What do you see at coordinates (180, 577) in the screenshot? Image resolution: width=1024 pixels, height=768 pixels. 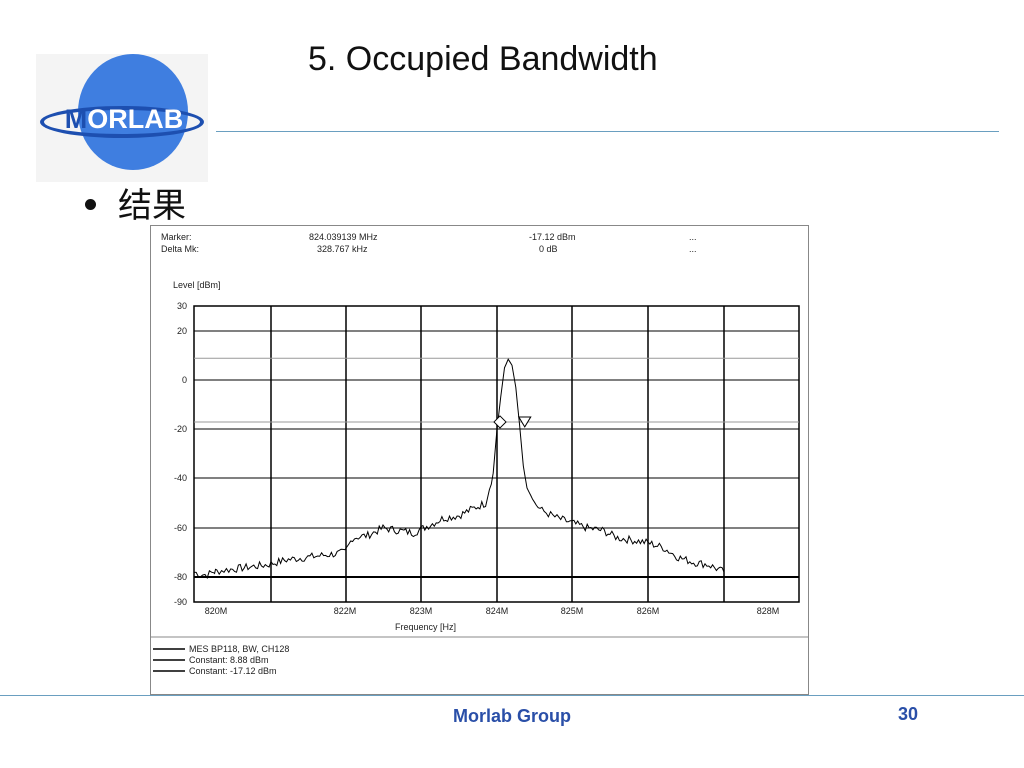 I see `y-tick-label: -80` at bounding box center [180, 577].